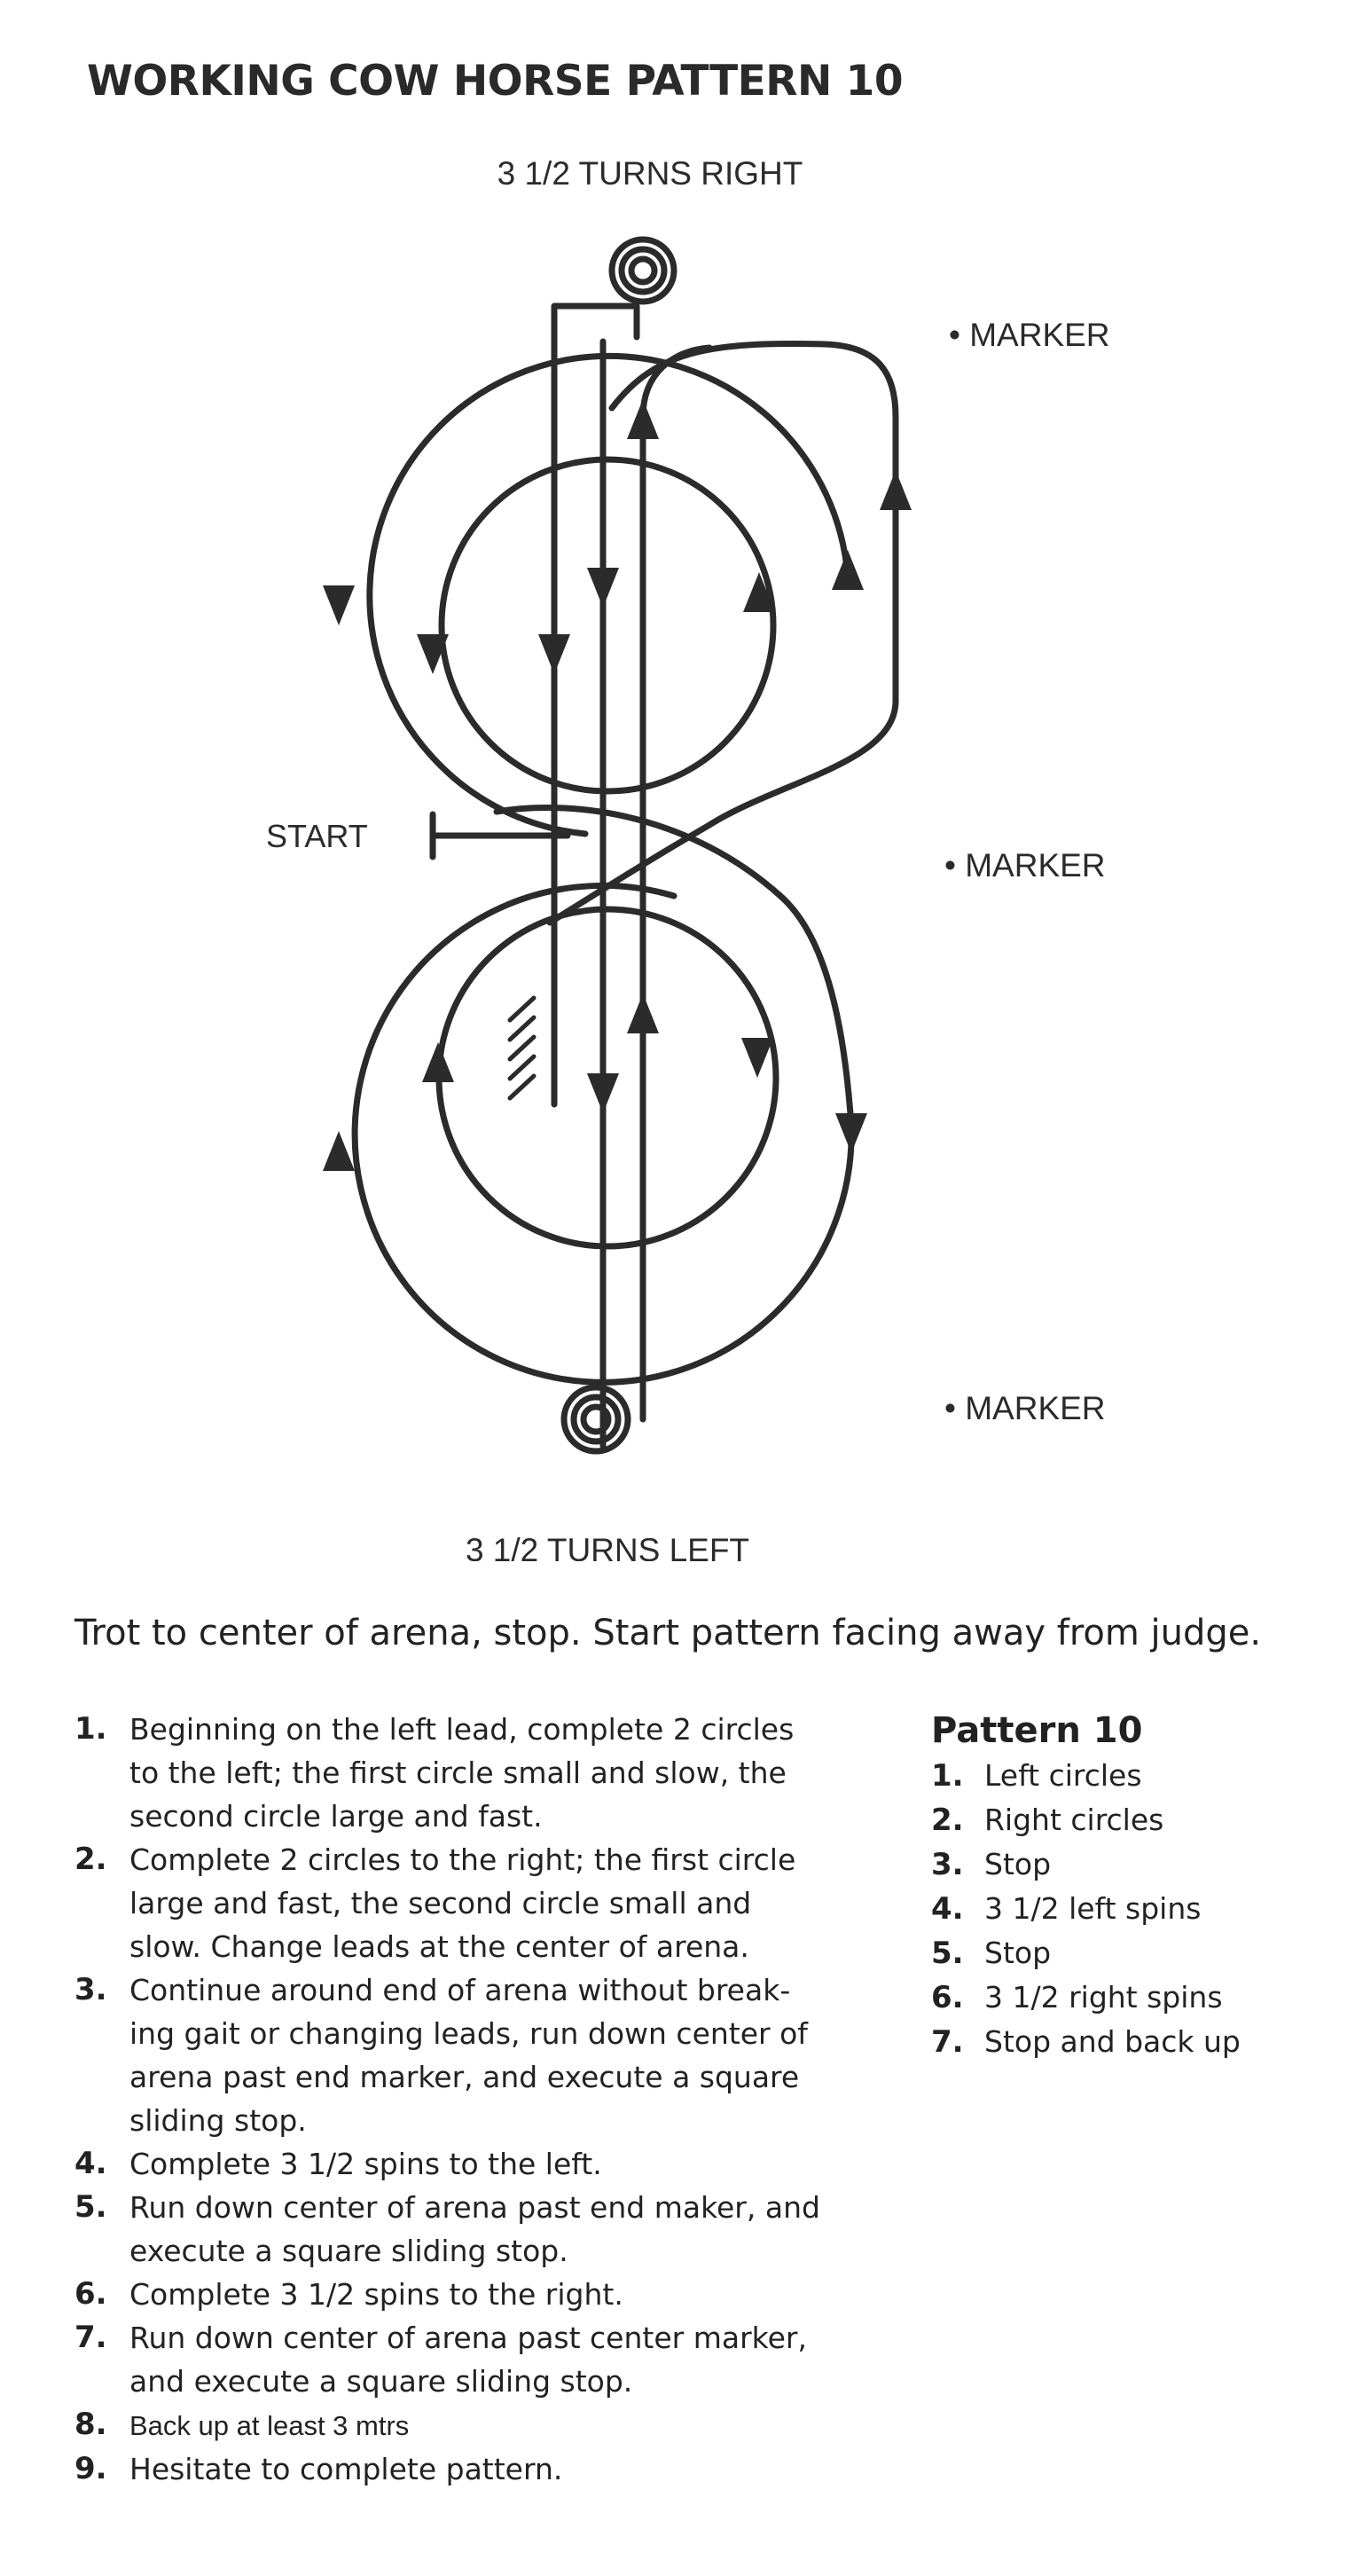 Image resolution: width=1355 pixels, height=2576 pixels. What do you see at coordinates (500, 835) in the screenshot?
I see `start-mark` at bounding box center [500, 835].